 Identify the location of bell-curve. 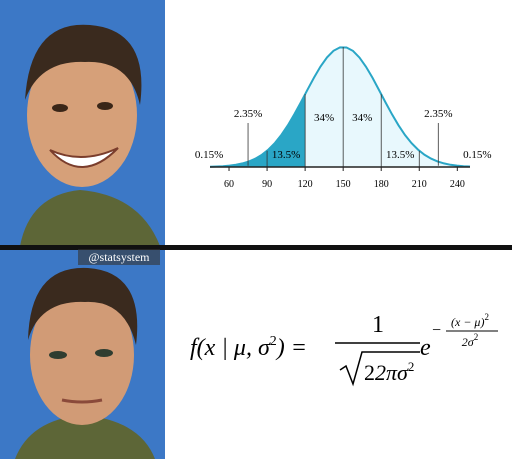
(340, 107).